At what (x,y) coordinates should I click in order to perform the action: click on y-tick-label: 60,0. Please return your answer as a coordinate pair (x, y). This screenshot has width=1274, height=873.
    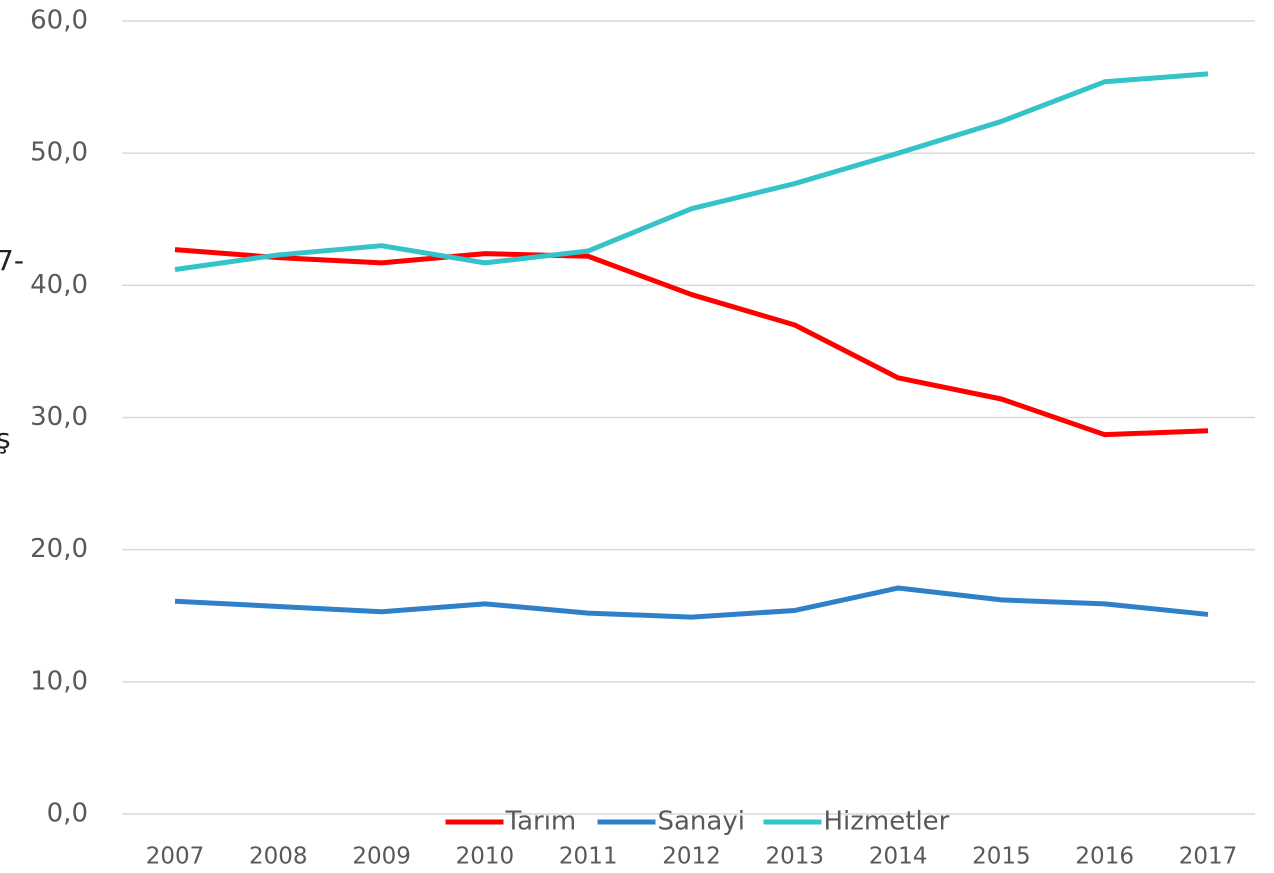
    Looking at the image, I should click on (59, 21).